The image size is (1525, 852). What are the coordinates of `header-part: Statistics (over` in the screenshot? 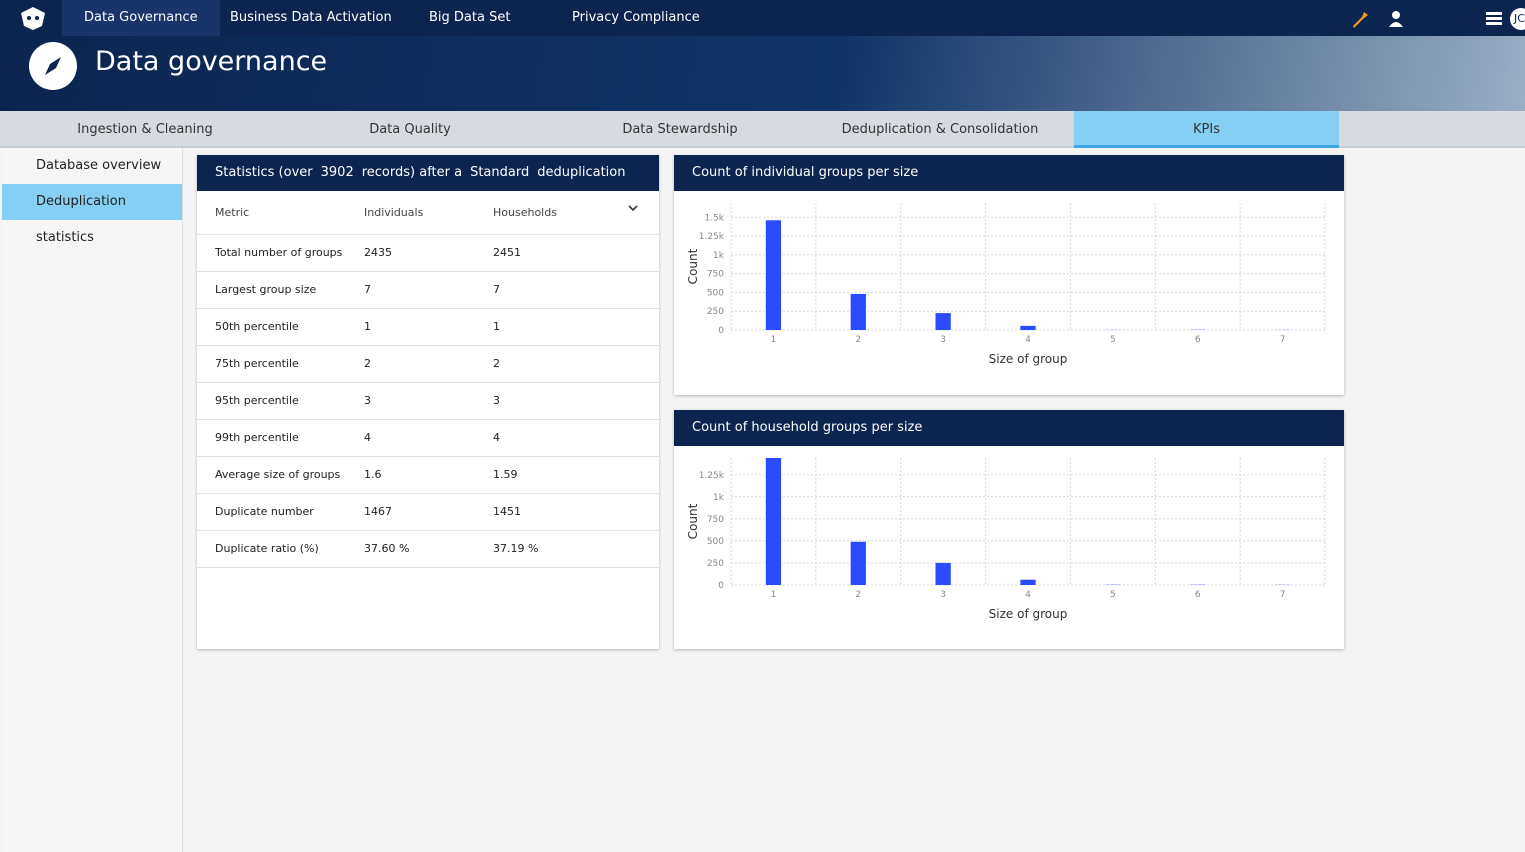 It's located at (264, 172).